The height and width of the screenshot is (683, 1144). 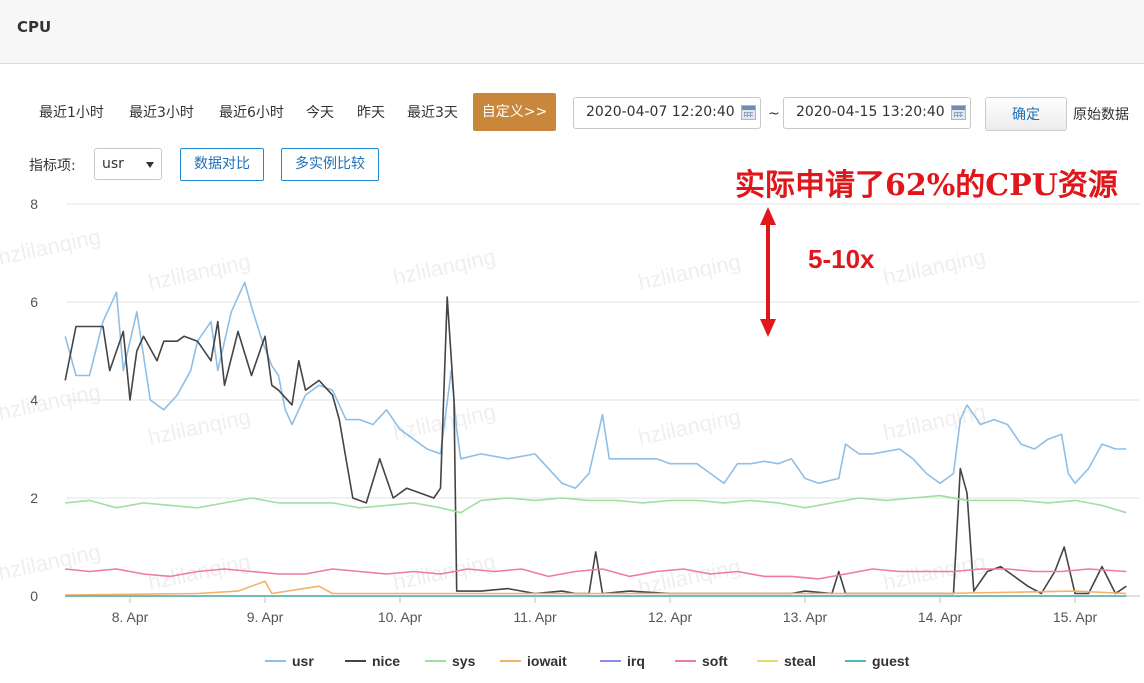 I want to click on compare-data-button: 数据对比, so click(x=222, y=164).